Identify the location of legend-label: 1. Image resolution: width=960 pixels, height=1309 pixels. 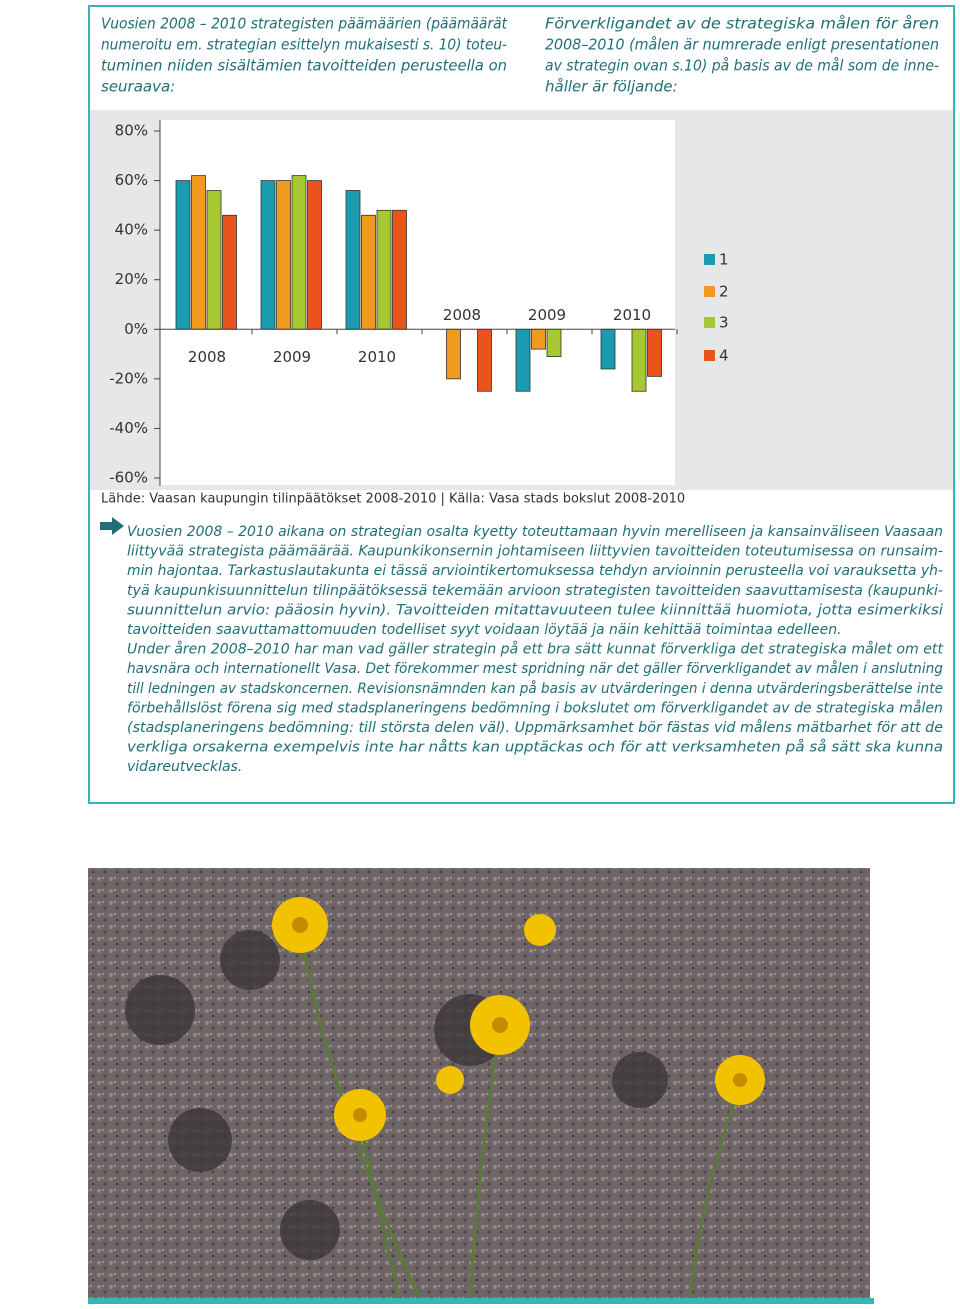
(724, 260).